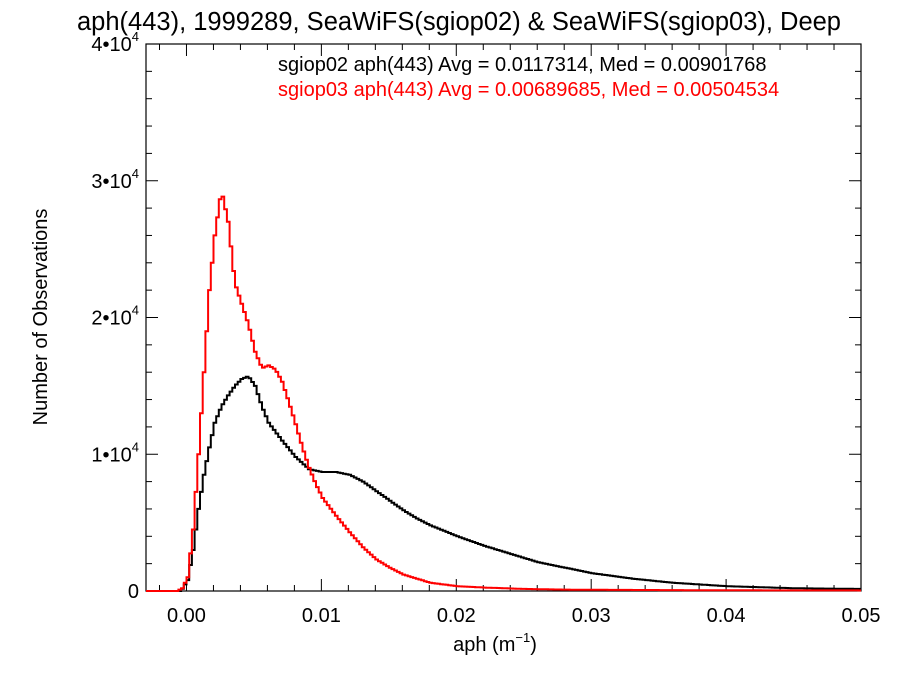 The width and height of the screenshot is (900, 675). What do you see at coordinates (321, 616) in the screenshot?
I see `x-tick-label: 0.01` at bounding box center [321, 616].